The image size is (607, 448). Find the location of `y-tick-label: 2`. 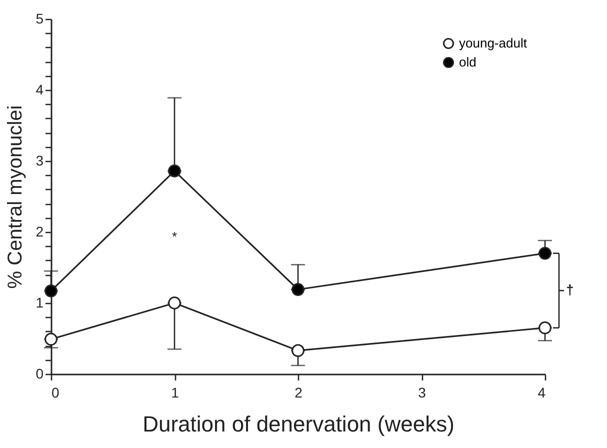

y-tick-label: 2 is located at coordinates (40, 232).